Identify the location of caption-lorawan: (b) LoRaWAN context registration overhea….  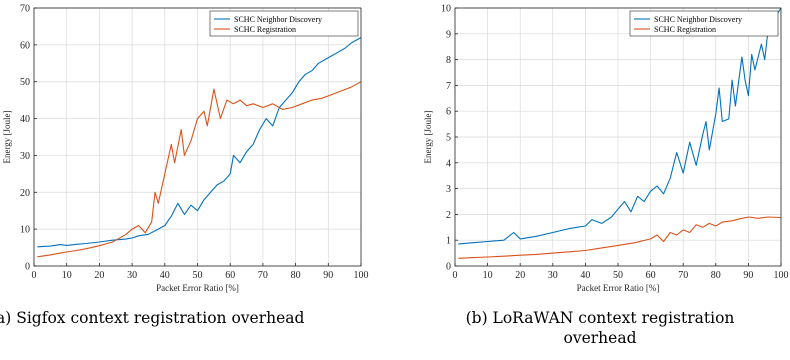
(600, 328).